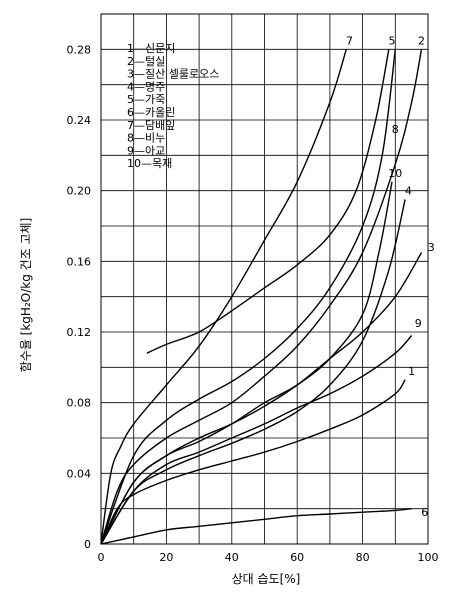  Describe the element at coordinates (349, 41) in the screenshot. I see `series-label-7: 7` at that location.